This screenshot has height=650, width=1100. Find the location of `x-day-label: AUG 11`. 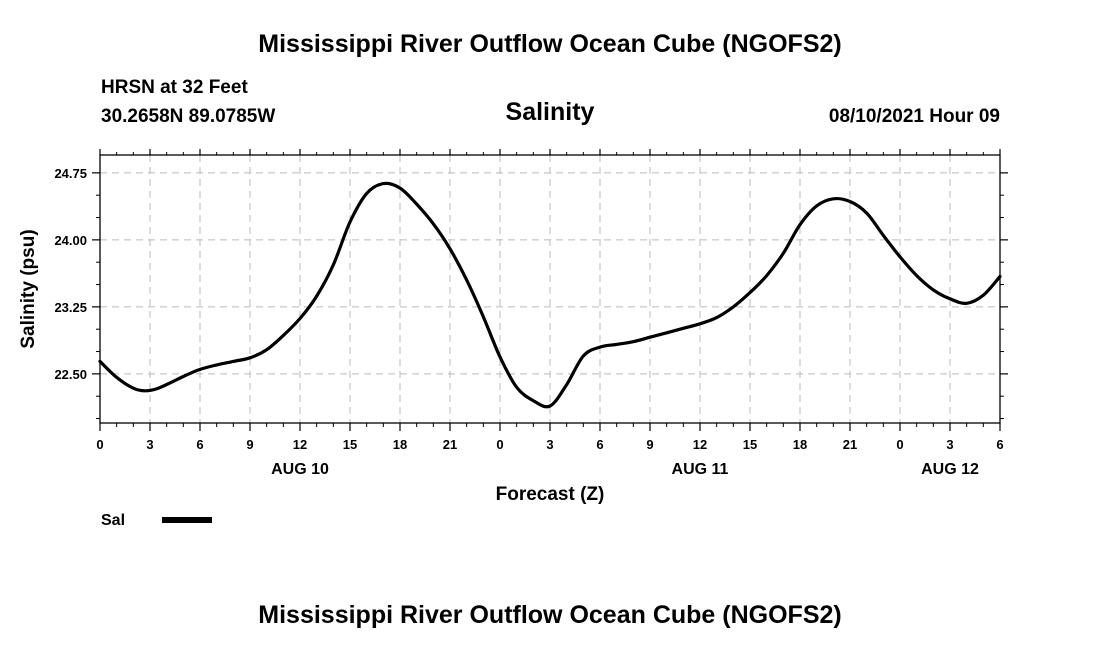

x-day-label: AUG 11 is located at coordinates (700, 469).